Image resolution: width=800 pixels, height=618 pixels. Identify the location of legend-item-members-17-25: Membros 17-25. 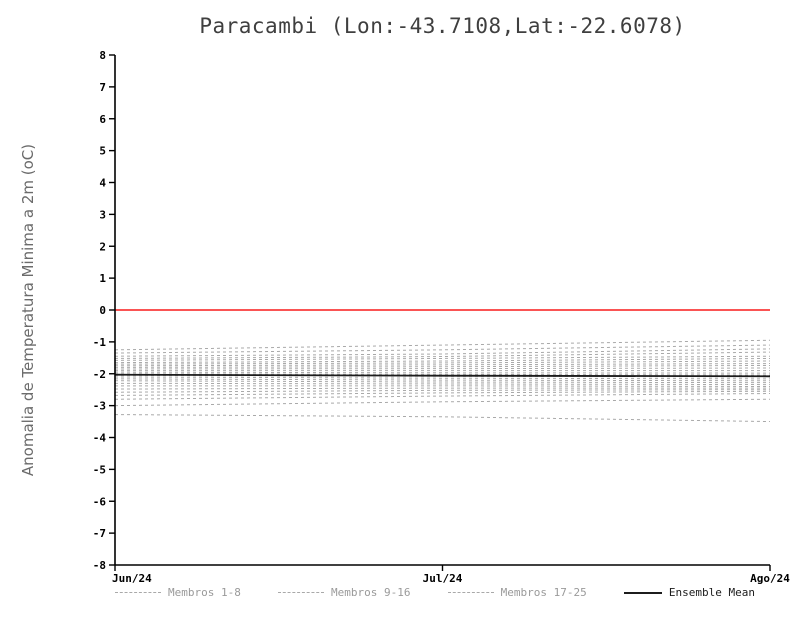
(517, 592).